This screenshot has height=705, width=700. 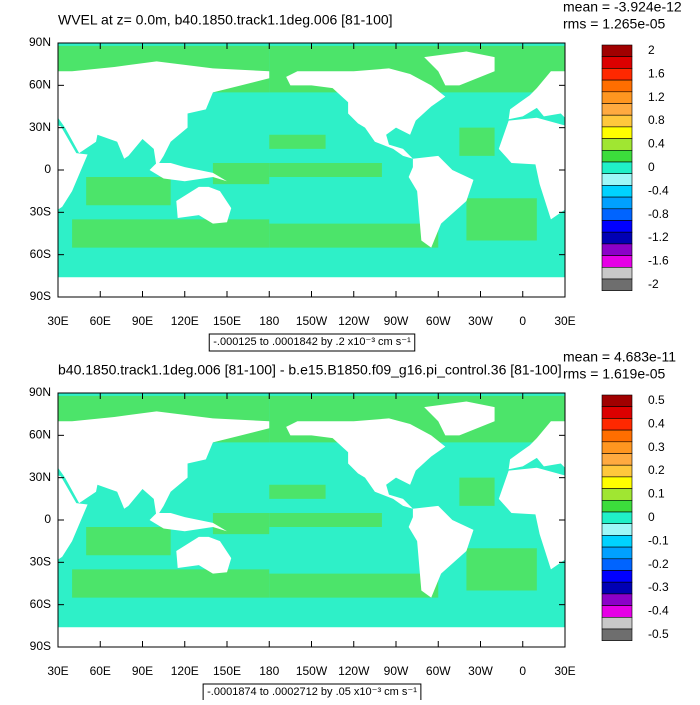 What do you see at coordinates (438, 671) in the screenshot?
I see `x-tick-label: 60W` at bounding box center [438, 671].